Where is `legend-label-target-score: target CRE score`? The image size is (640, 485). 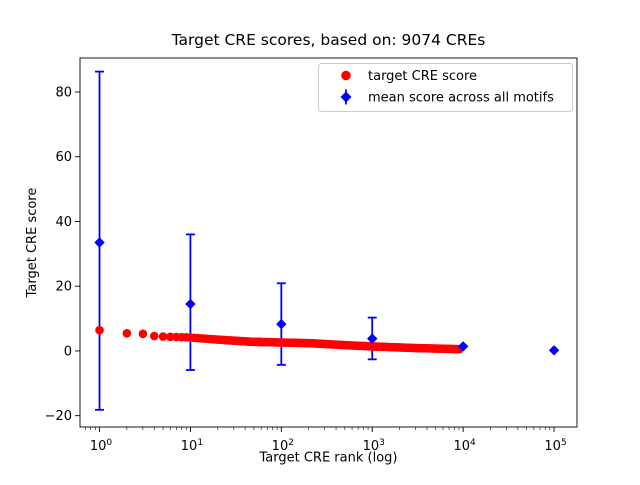 legend-label-target-score: target CRE score is located at coordinates (422, 76).